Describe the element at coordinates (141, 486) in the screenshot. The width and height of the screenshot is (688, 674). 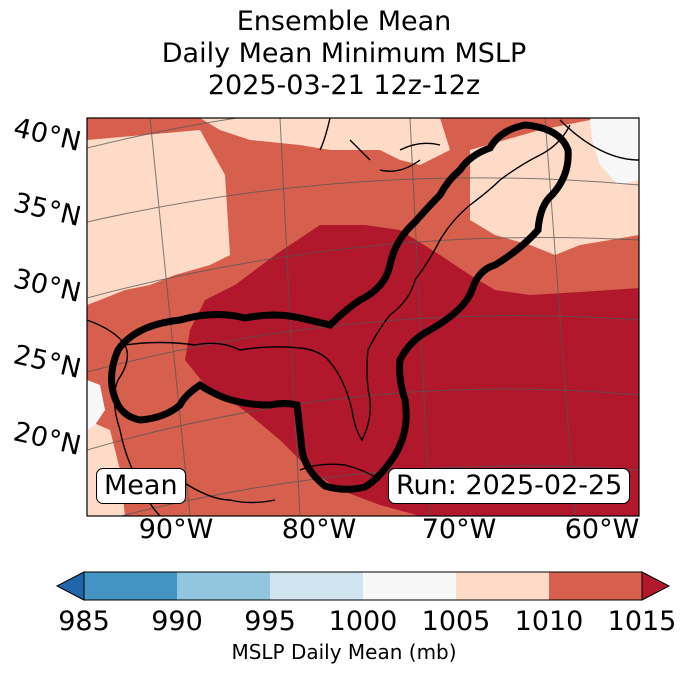
I see `mean-label-box: Mean` at that location.